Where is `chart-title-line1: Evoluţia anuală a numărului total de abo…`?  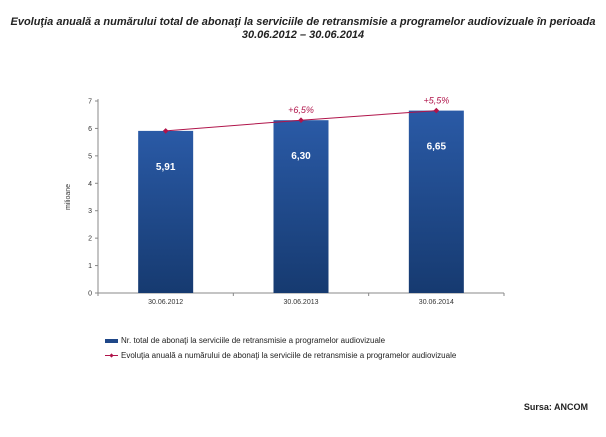 chart-title-line1: Evoluţia anuală a numărului total de abo… is located at coordinates (303, 22).